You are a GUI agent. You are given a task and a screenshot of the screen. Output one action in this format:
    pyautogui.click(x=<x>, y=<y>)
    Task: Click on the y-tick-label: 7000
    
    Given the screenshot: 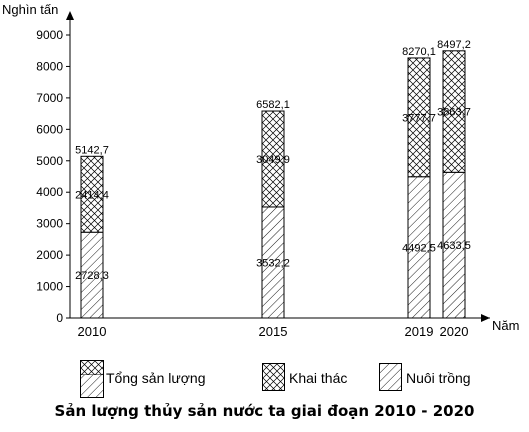 What is the action you would take?
    pyautogui.click(x=49, y=98)
    